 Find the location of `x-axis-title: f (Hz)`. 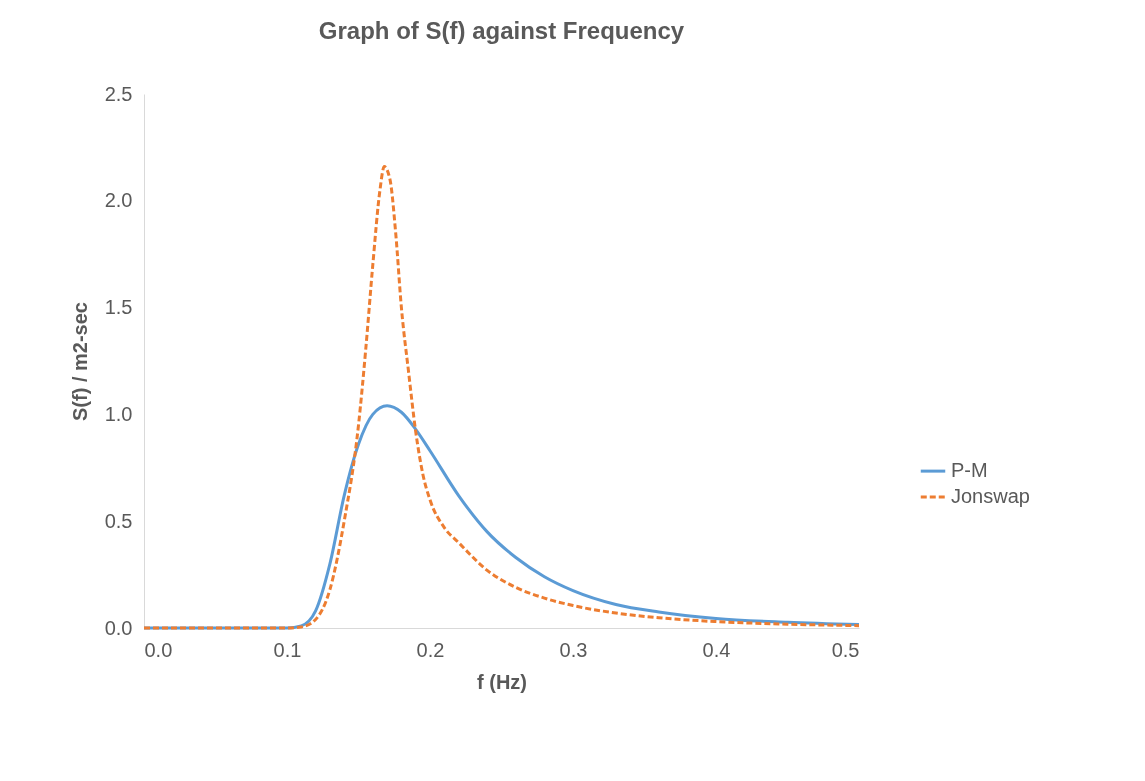

x-axis-title: f (Hz) is located at coordinates (502, 681).